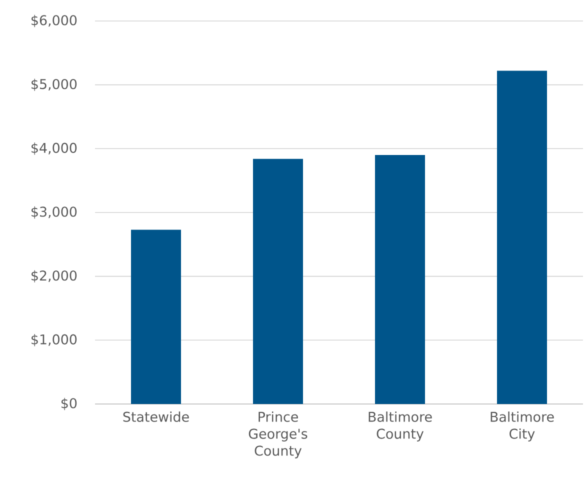  I want to click on x-tick-label: Baltimore City, so click(522, 427).